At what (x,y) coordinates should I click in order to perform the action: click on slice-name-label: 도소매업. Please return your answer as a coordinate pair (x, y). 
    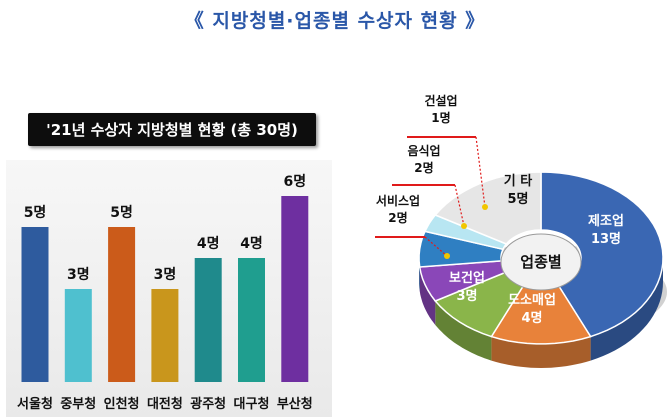
    Looking at the image, I should click on (532, 300).